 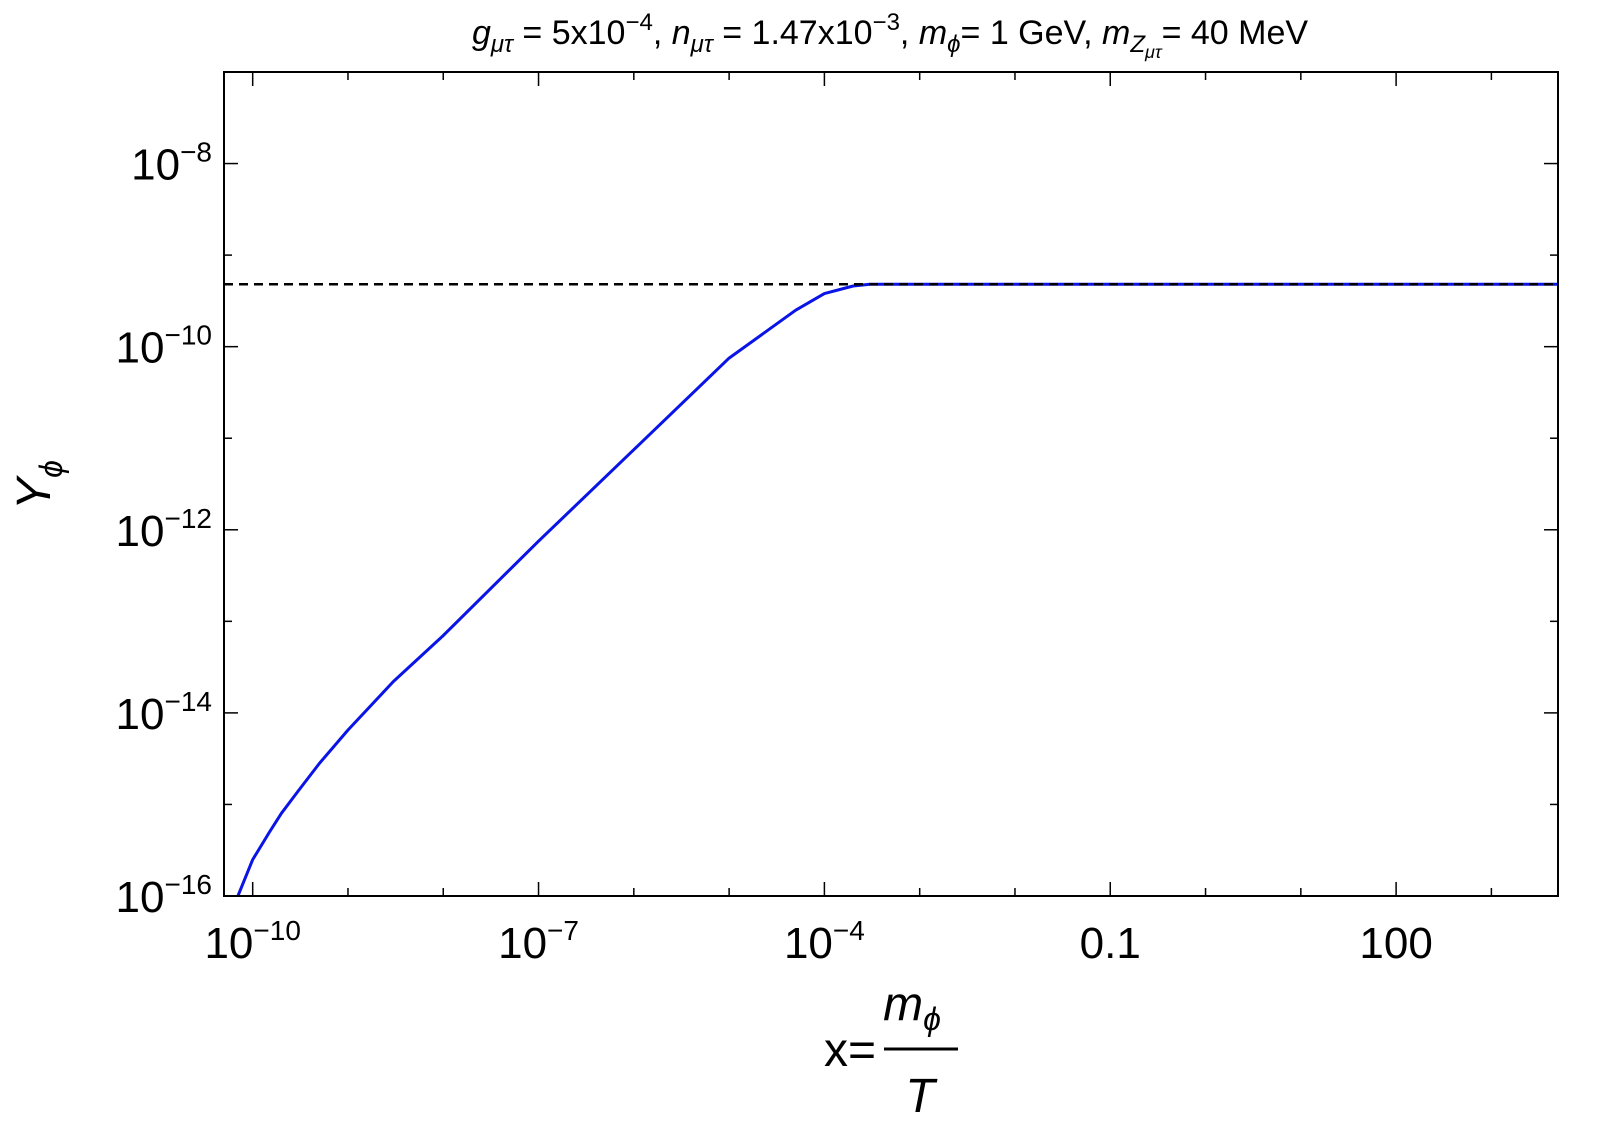 I want to click on title-n-value: = 1.47x10, so click(x=793, y=33).